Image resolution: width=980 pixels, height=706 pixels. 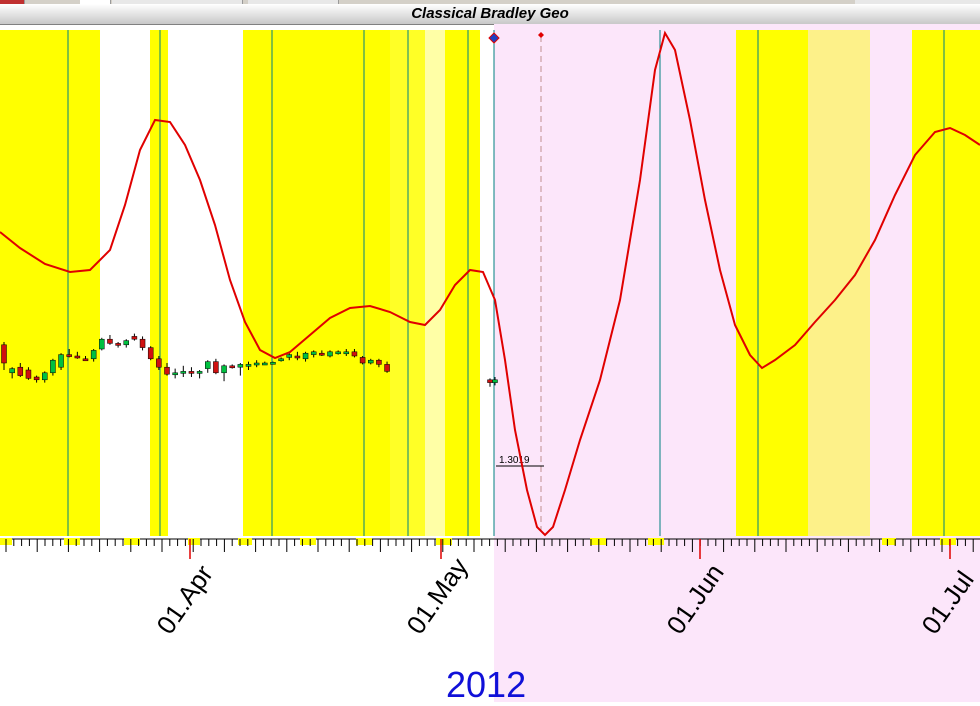 What do you see at coordinates (514, 460) in the screenshot?
I see `price-marker-label: 1.3019` at bounding box center [514, 460].